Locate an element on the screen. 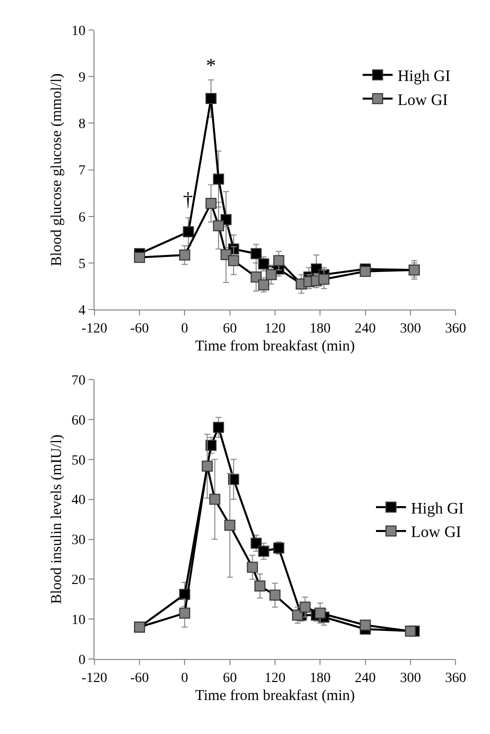  y-tick-label: 0 is located at coordinates (82, 660).